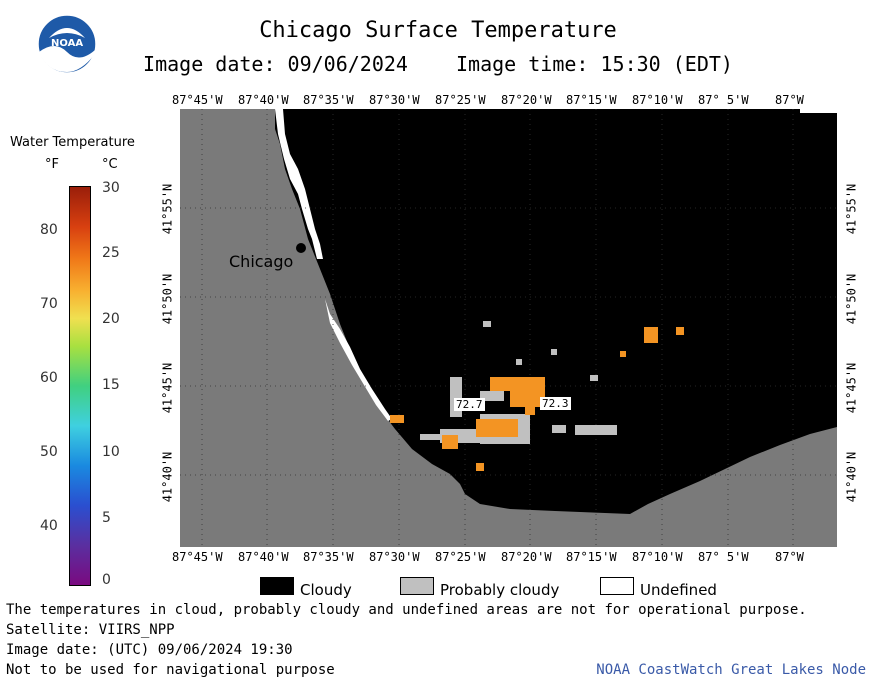 The width and height of the screenshot is (876, 687). What do you see at coordinates (111, 253) in the screenshot?
I see `c-tick: 25` at bounding box center [111, 253].